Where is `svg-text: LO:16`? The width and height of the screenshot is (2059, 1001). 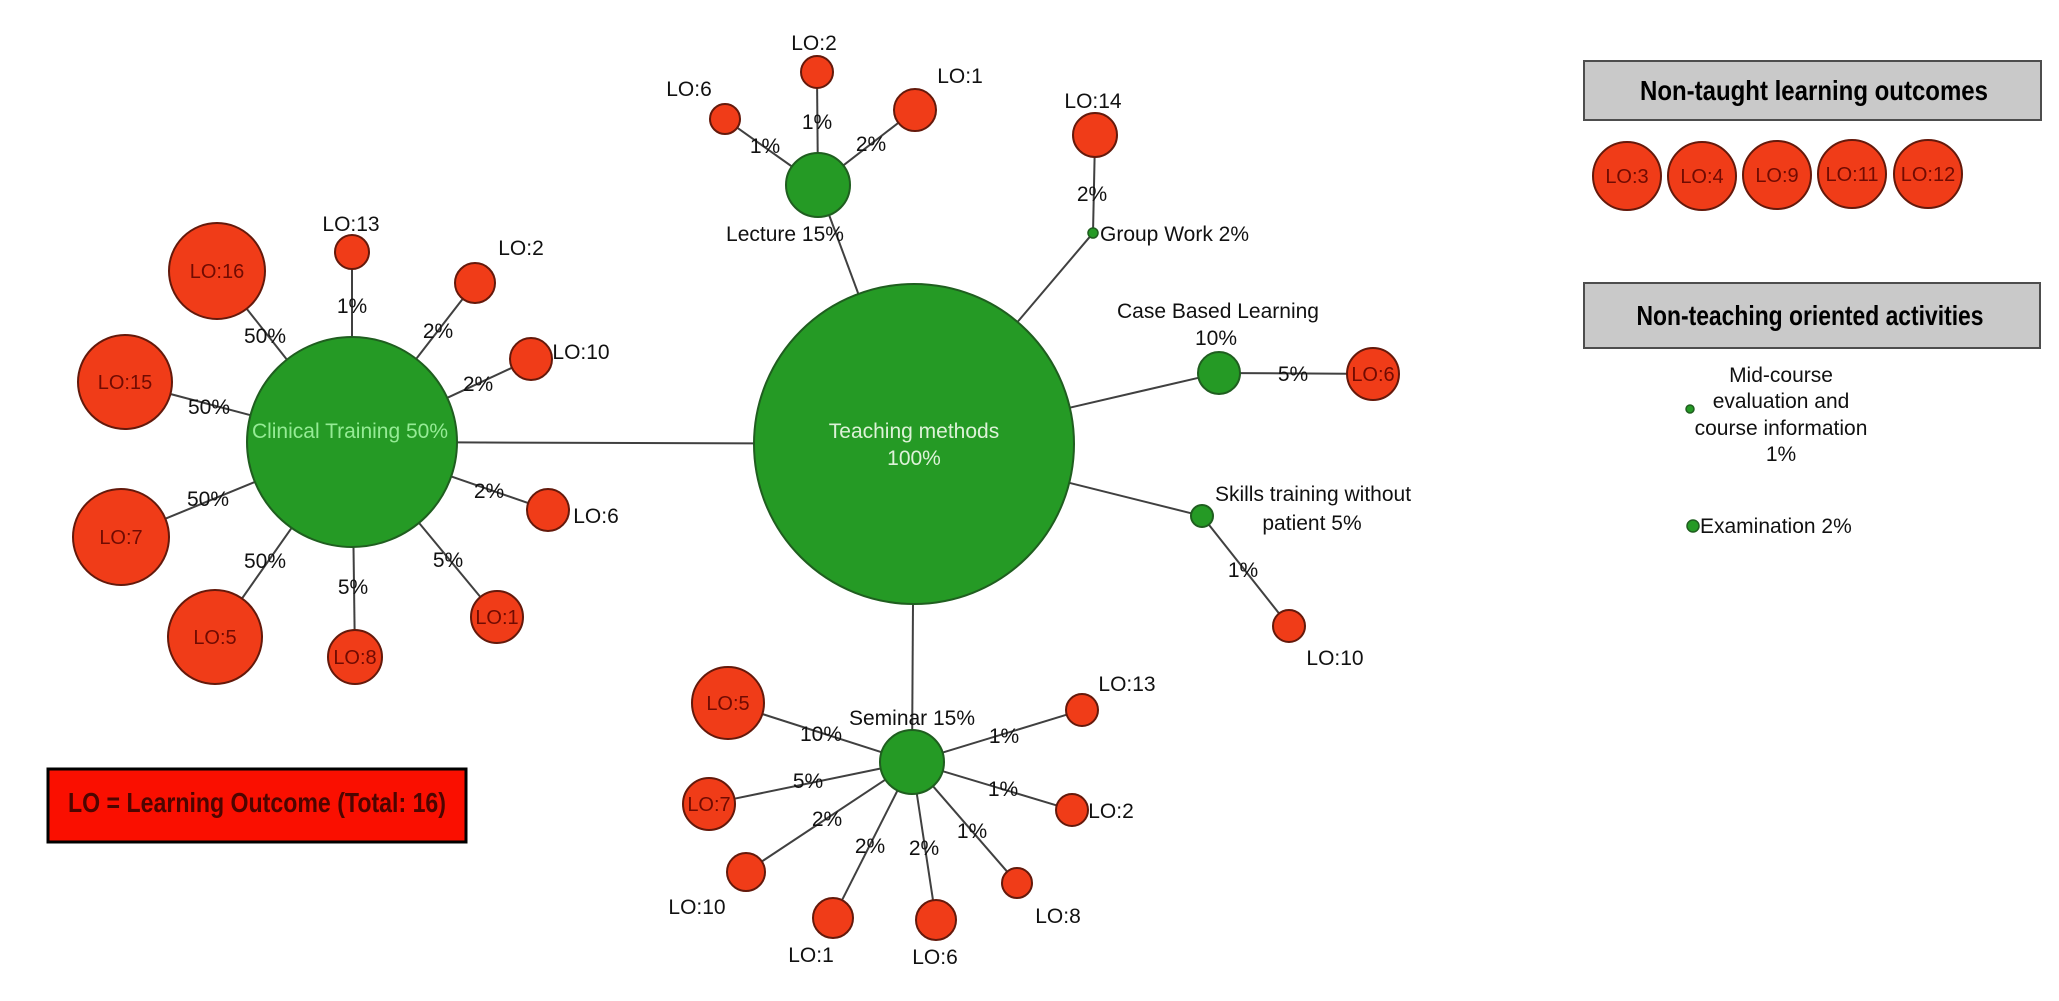 svg-text: LO:16 is located at coordinates (217, 272).